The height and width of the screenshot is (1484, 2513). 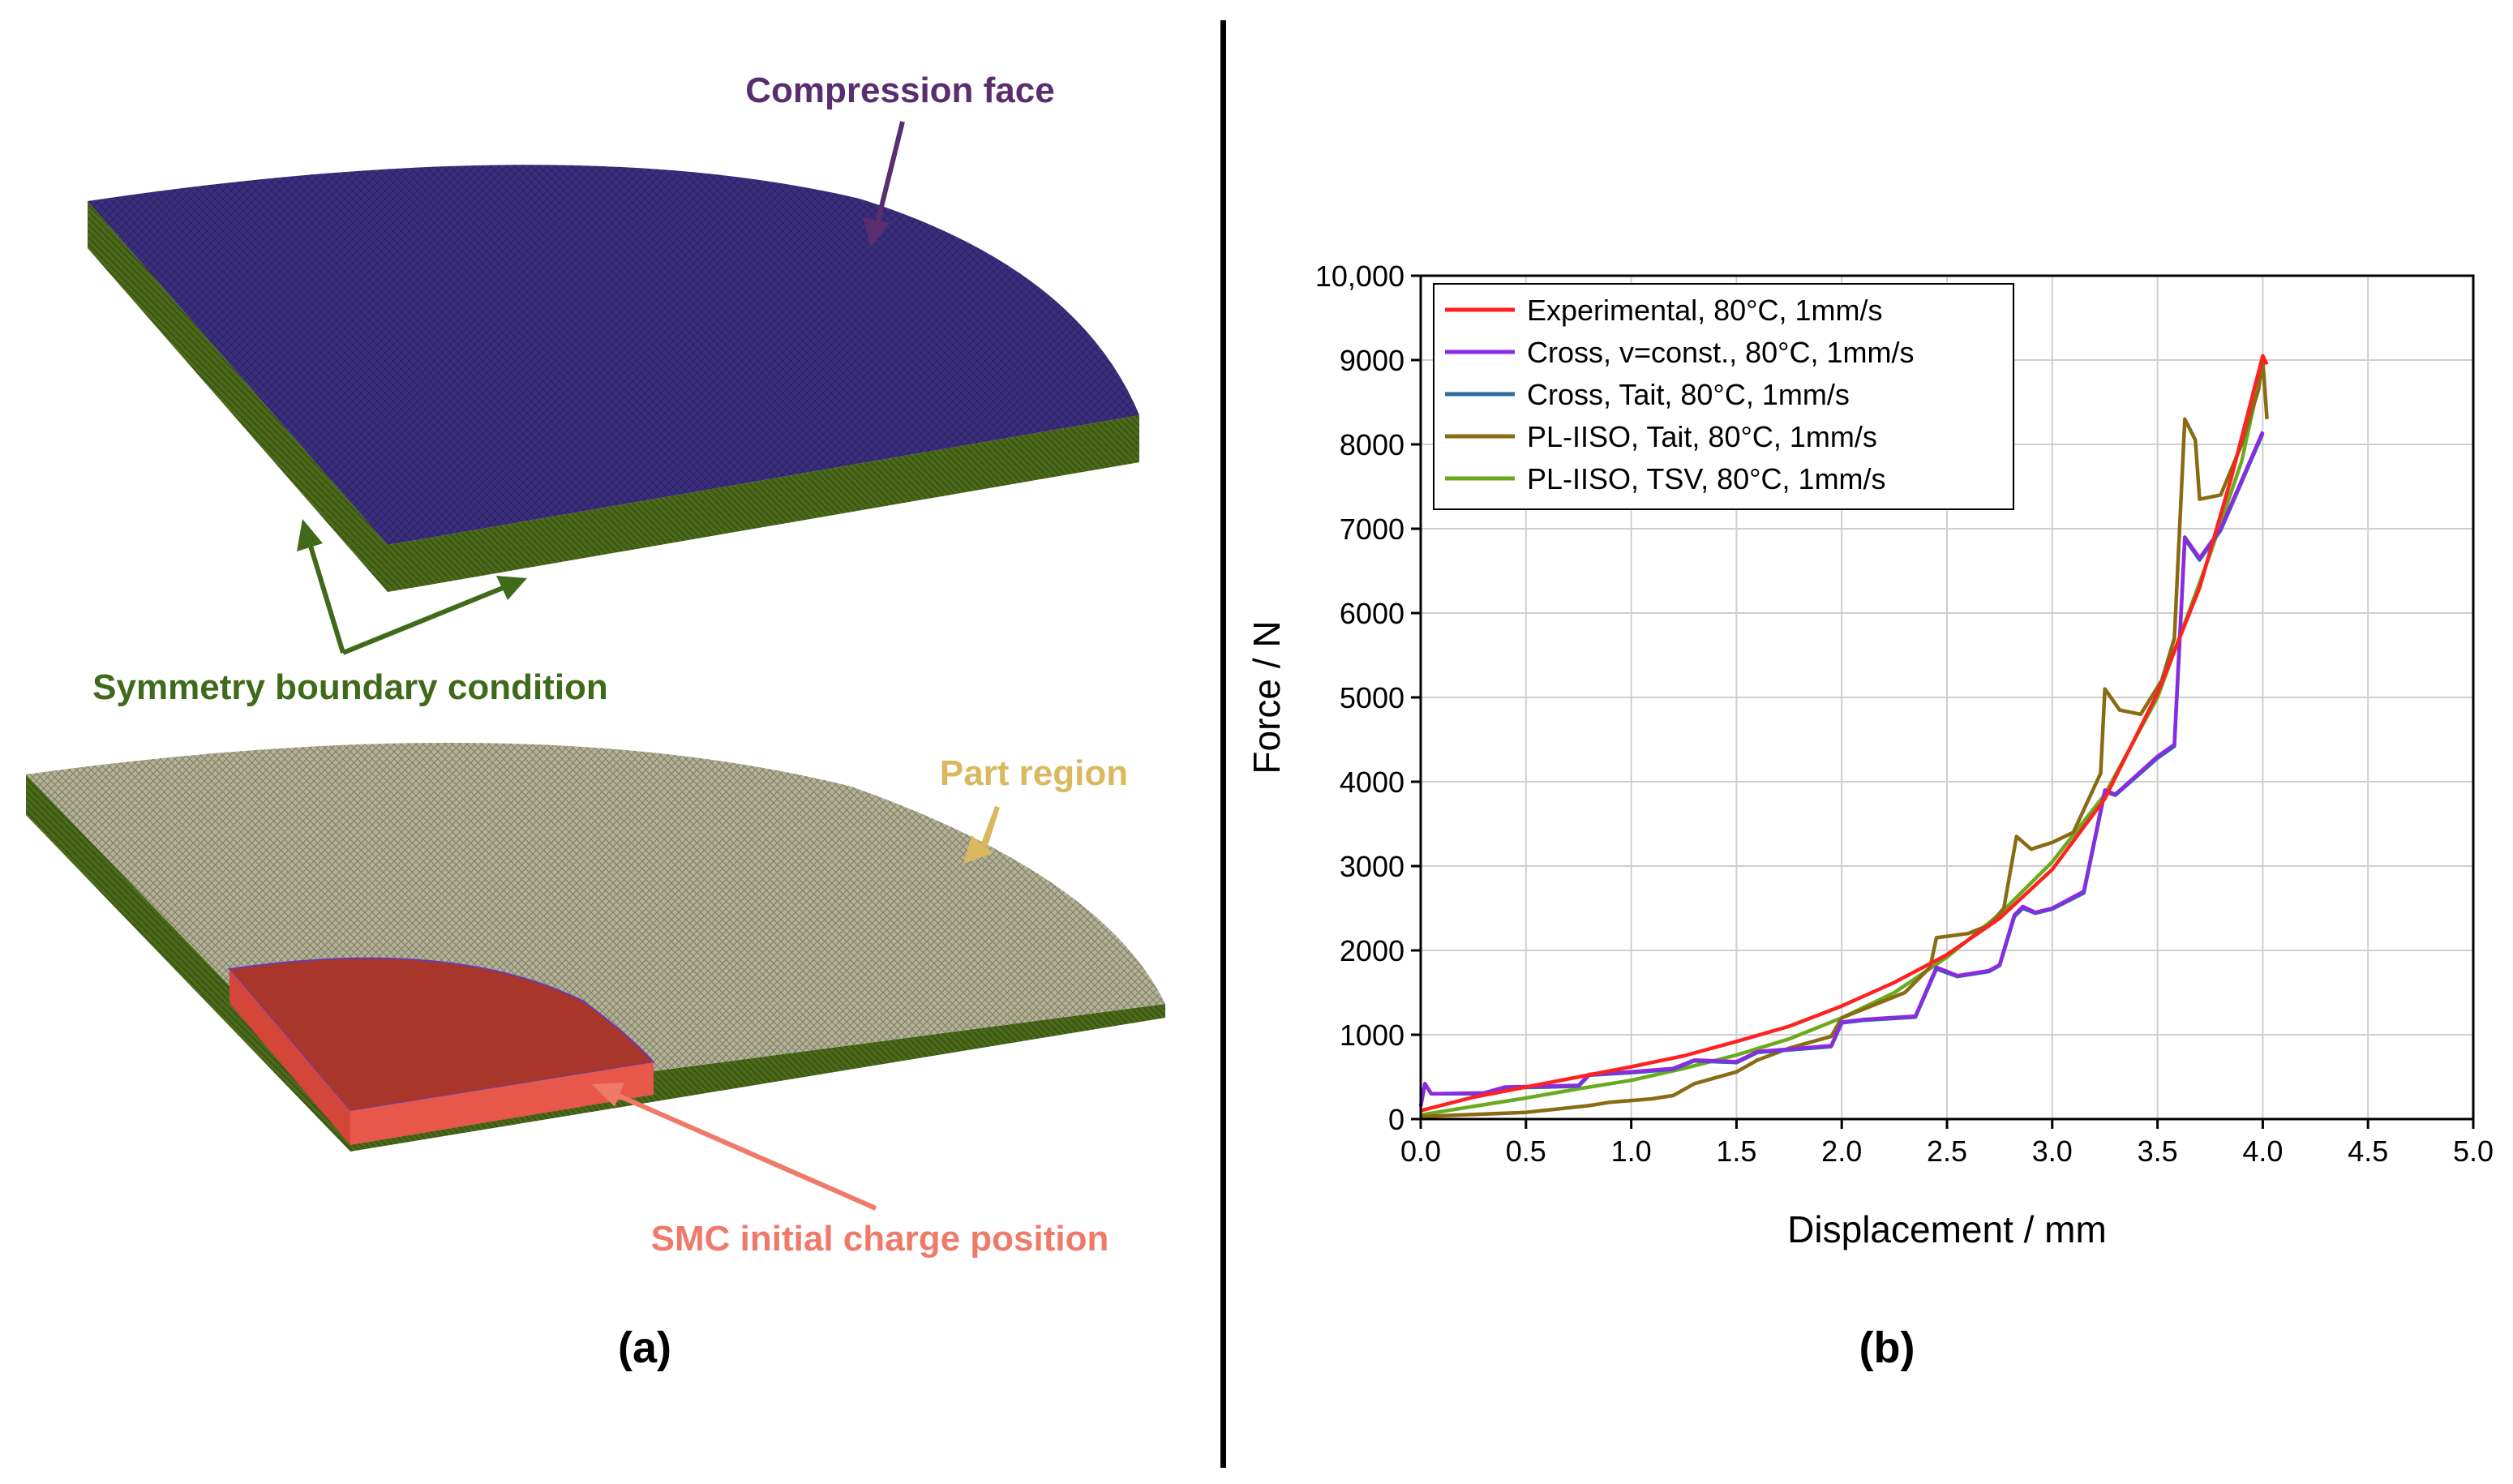 I want to click on y-tick-label: 10,000, so click(x=1359, y=276).